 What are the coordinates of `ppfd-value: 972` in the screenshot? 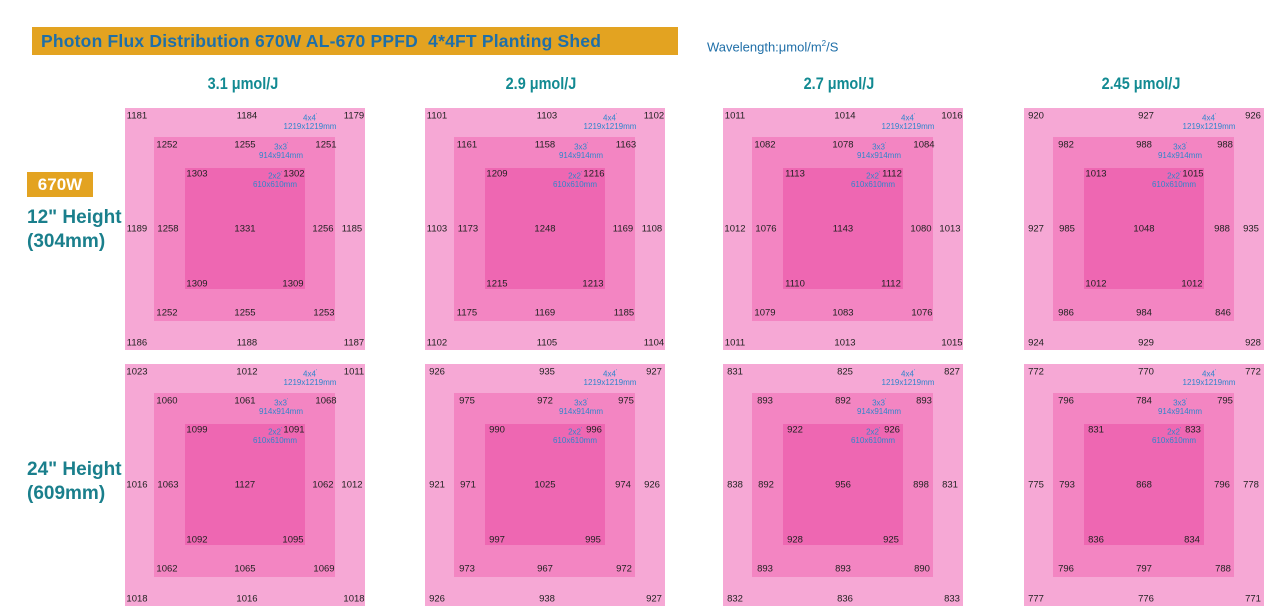 It's located at (624, 569).